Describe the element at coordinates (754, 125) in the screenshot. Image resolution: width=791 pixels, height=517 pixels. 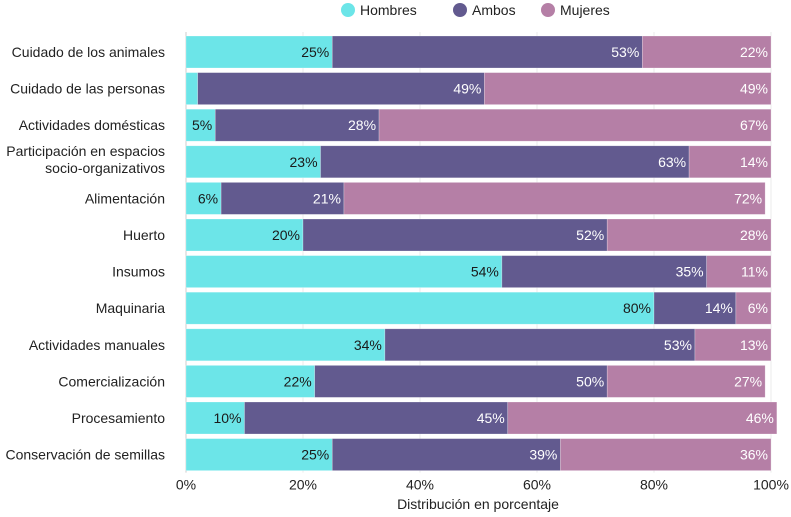
I see `value-label: 67%` at that location.